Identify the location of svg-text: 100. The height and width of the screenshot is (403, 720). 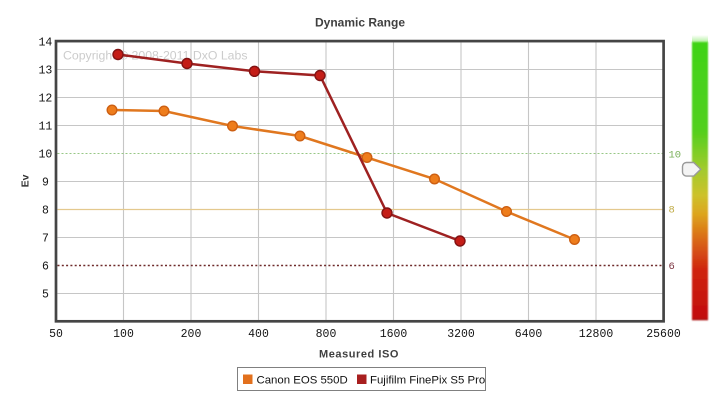
(123, 334).